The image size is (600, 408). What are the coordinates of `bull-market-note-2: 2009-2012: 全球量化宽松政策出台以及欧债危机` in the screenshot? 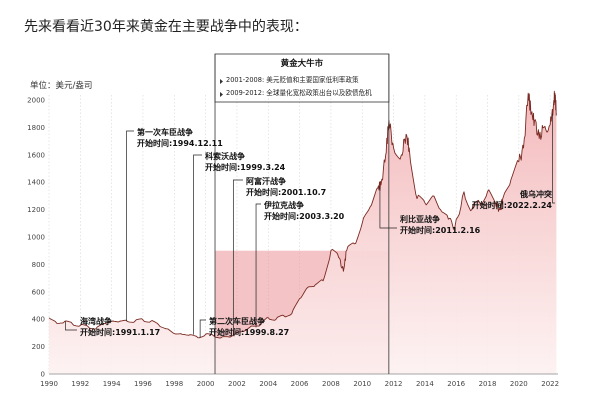 It's located at (299, 92).